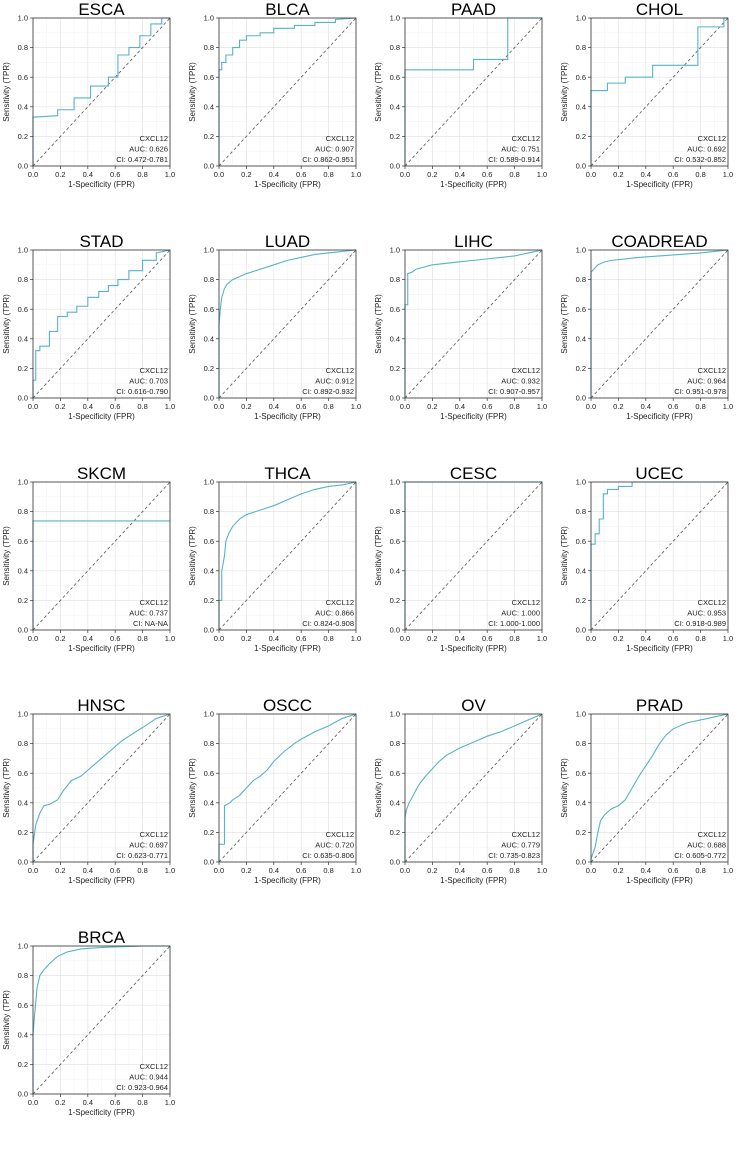 The height and width of the screenshot is (1159, 744). I want to click on roc-curve-luad, so click(287, 323).